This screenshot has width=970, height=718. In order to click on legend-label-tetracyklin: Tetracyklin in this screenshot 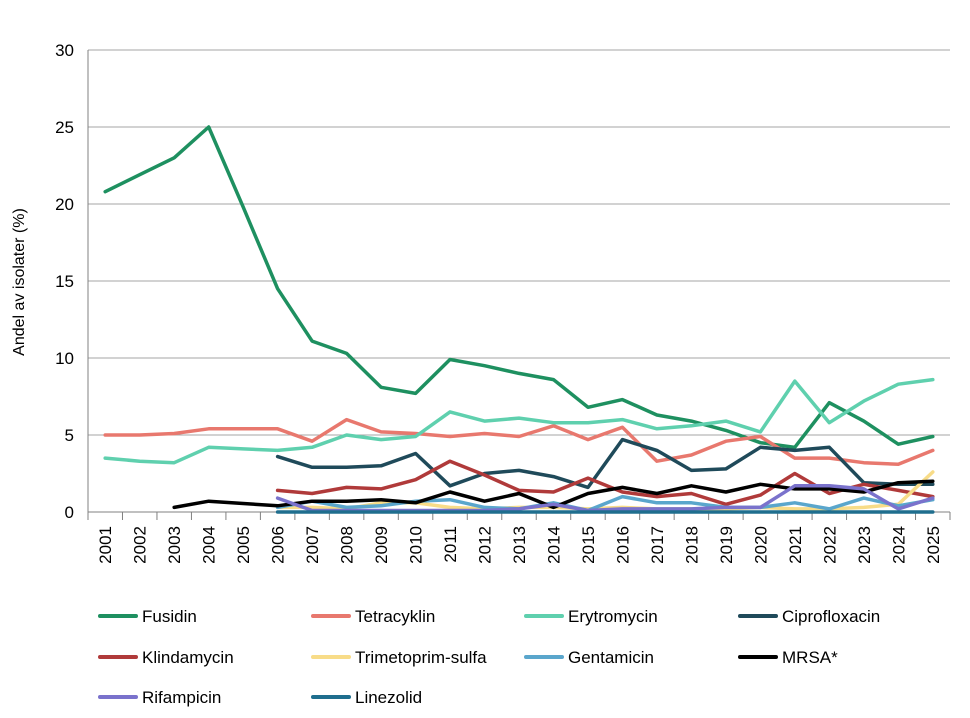, I will do `click(395, 616)`.